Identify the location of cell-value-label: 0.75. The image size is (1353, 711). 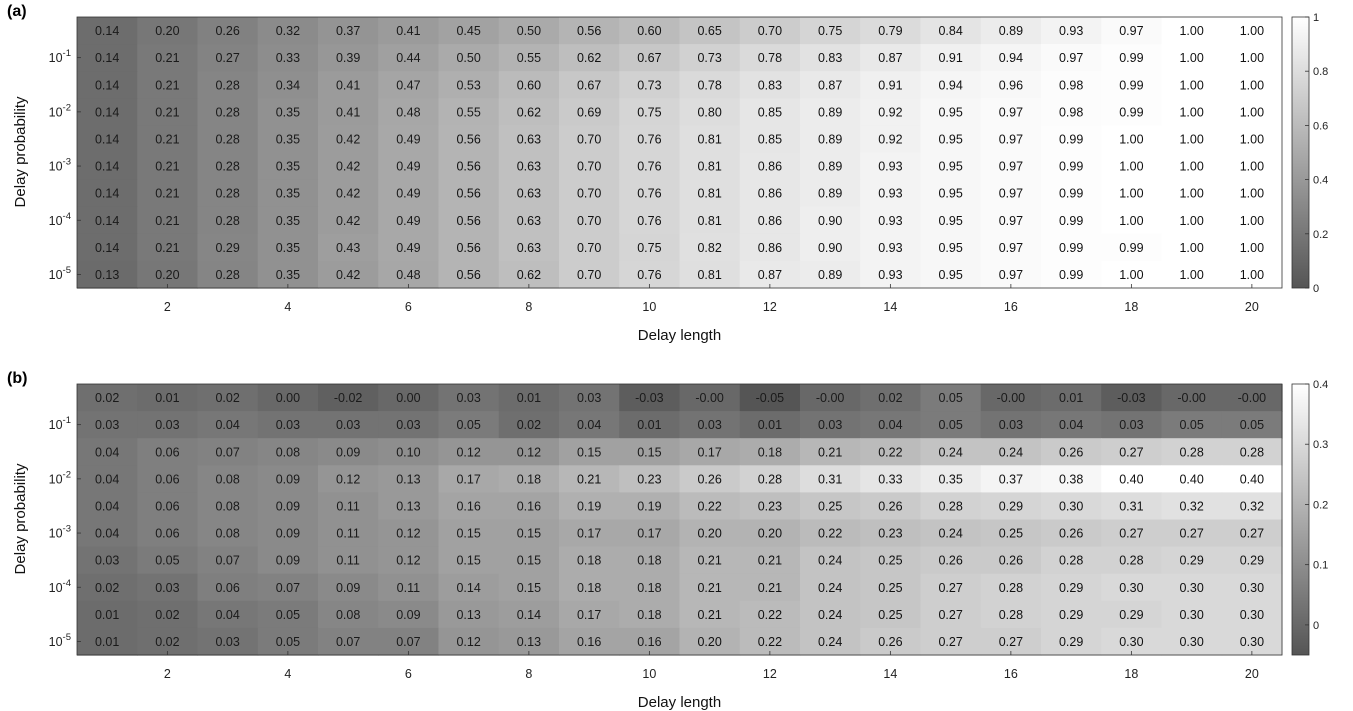
(649, 248).